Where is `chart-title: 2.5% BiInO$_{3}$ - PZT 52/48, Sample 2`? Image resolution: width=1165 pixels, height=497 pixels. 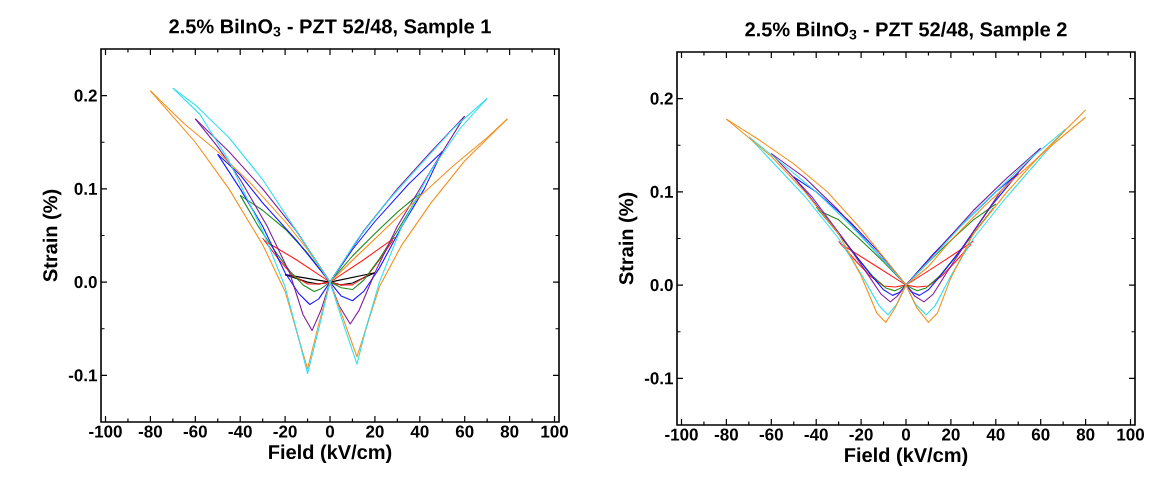 chart-title: 2.5% BiInO$_{3}$ - PZT 52/48, Sample 2 is located at coordinates (906, 31).